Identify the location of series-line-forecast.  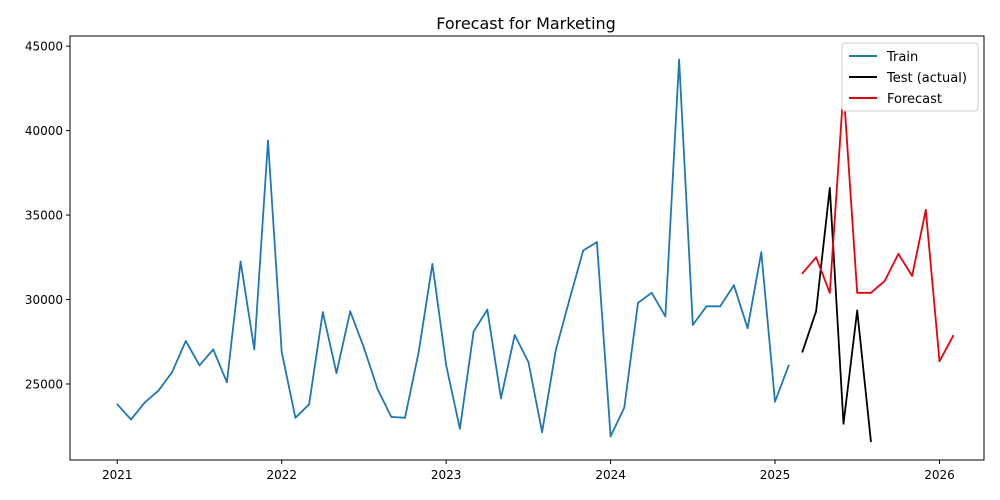
(877, 225).